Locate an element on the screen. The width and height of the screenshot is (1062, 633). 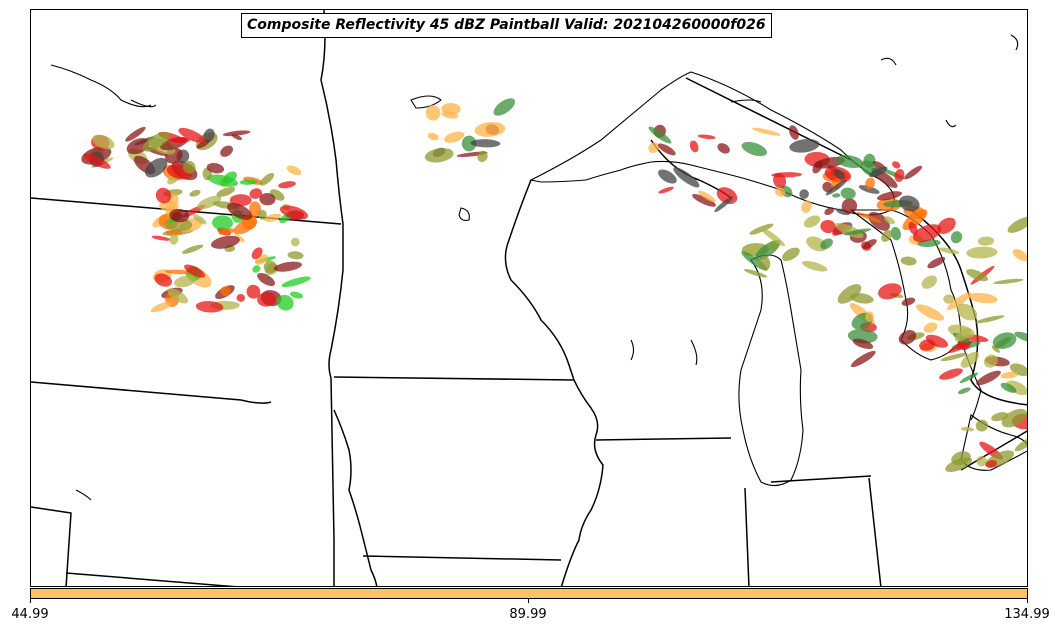
lake-erie-shore is located at coordinates (993, 442).